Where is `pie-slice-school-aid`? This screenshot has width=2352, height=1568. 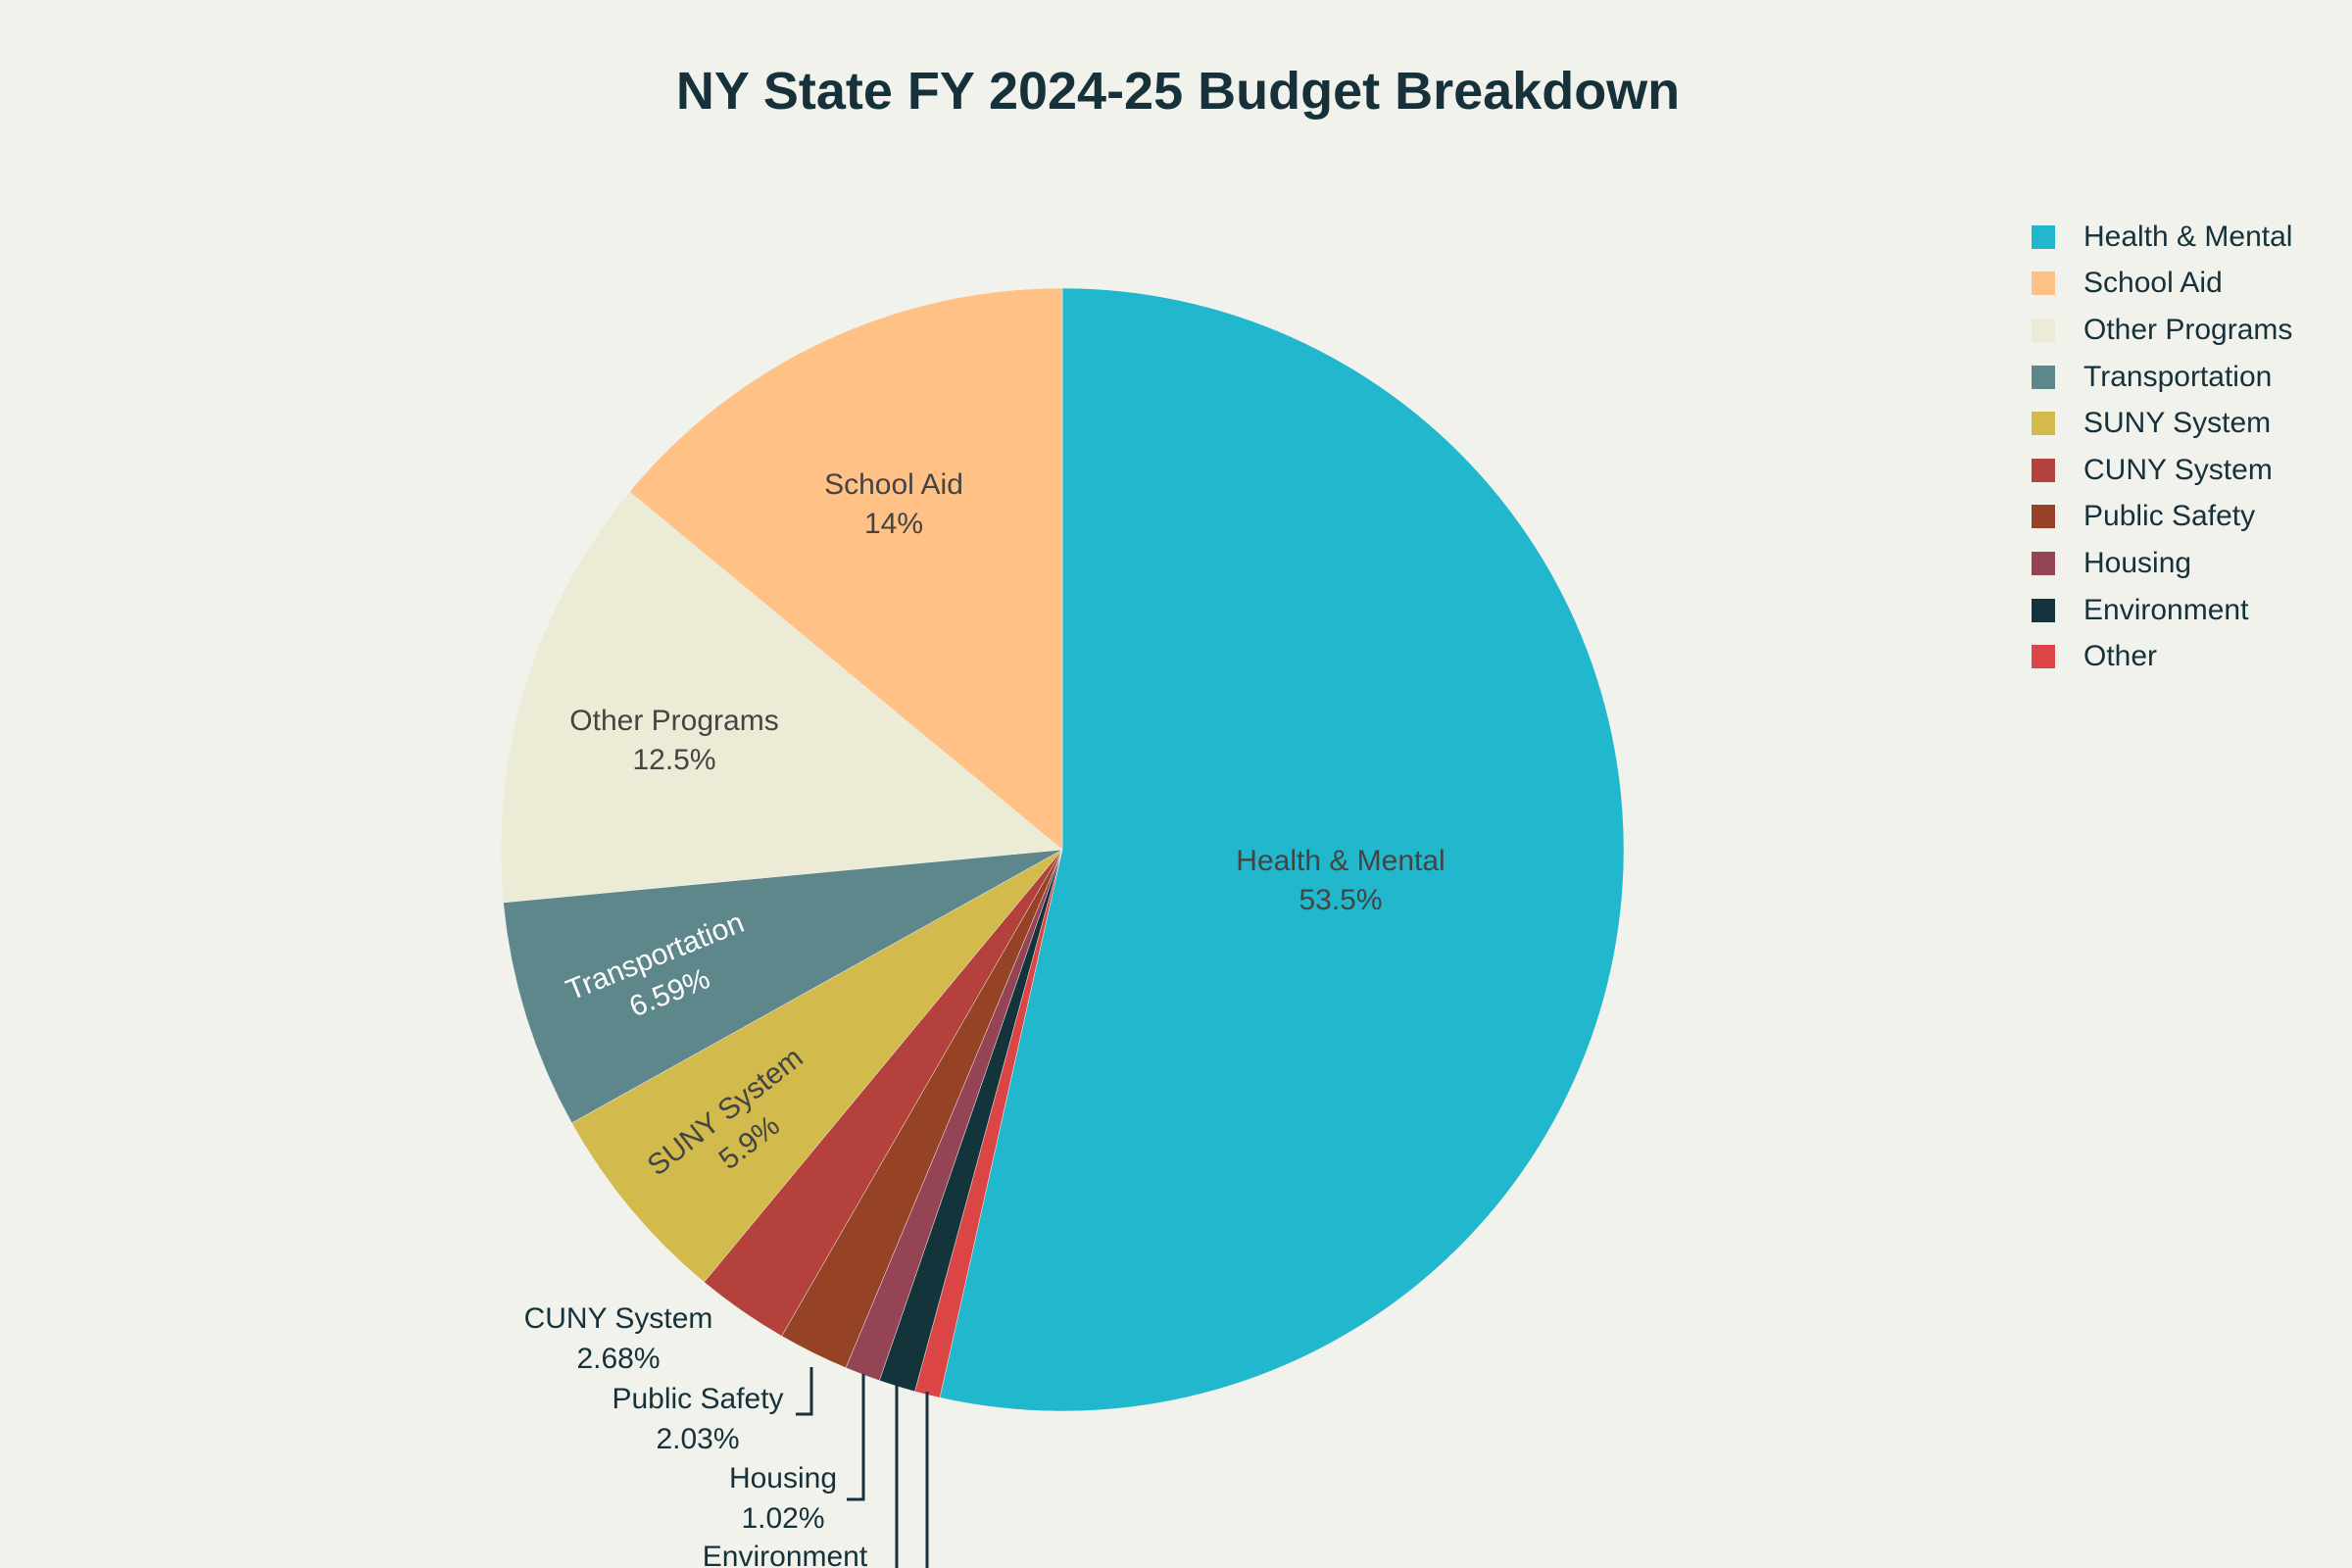 pie-slice-school-aid is located at coordinates (846, 569).